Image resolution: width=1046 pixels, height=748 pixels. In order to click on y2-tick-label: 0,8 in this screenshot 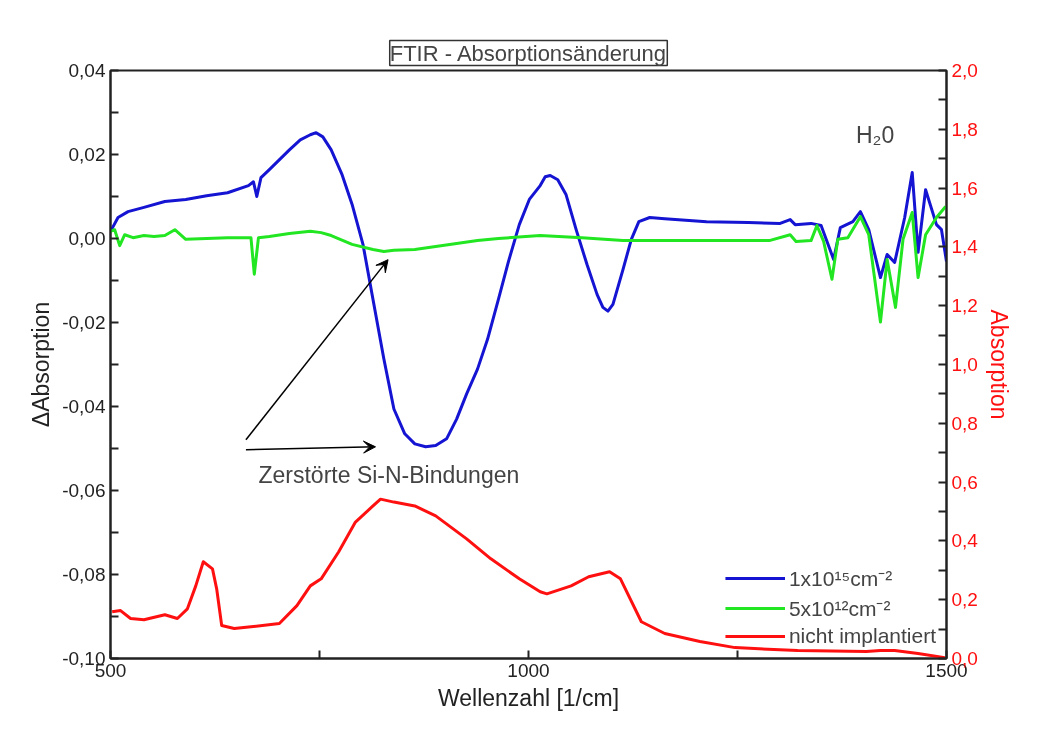, I will do `click(964, 423)`.